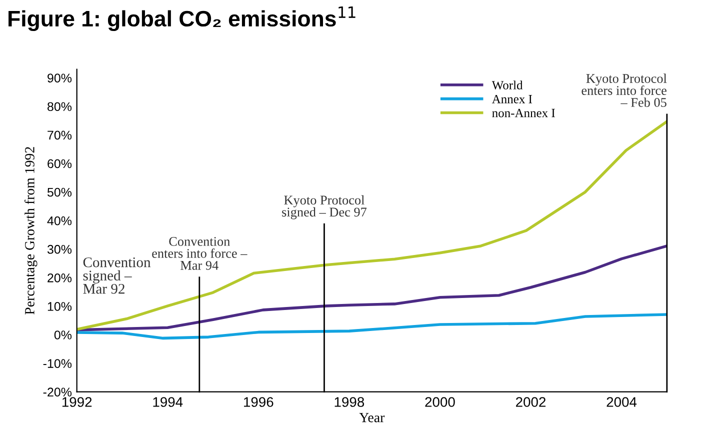  What do you see at coordinates (59, 221) in the screenshot?
I see `y-tick-label: 40%` at bounding box center [59, 221].